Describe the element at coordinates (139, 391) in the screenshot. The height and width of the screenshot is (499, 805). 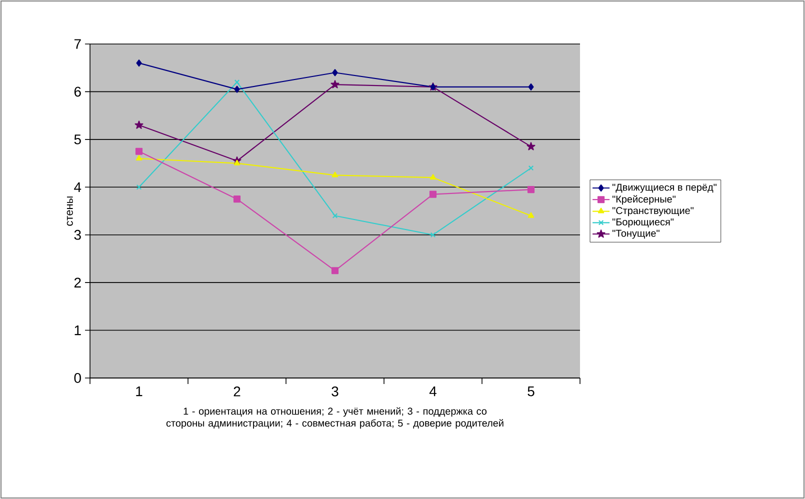
I see `x-tick-label: 1` at that location.